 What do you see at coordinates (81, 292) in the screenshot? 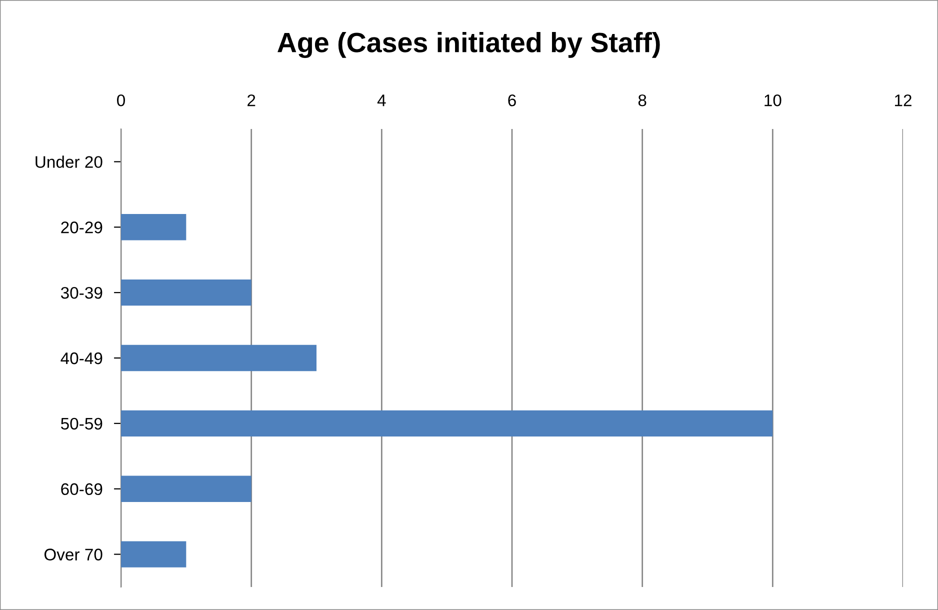
I see `y-tick-label: 30-39` at bounding box center [81, 292].